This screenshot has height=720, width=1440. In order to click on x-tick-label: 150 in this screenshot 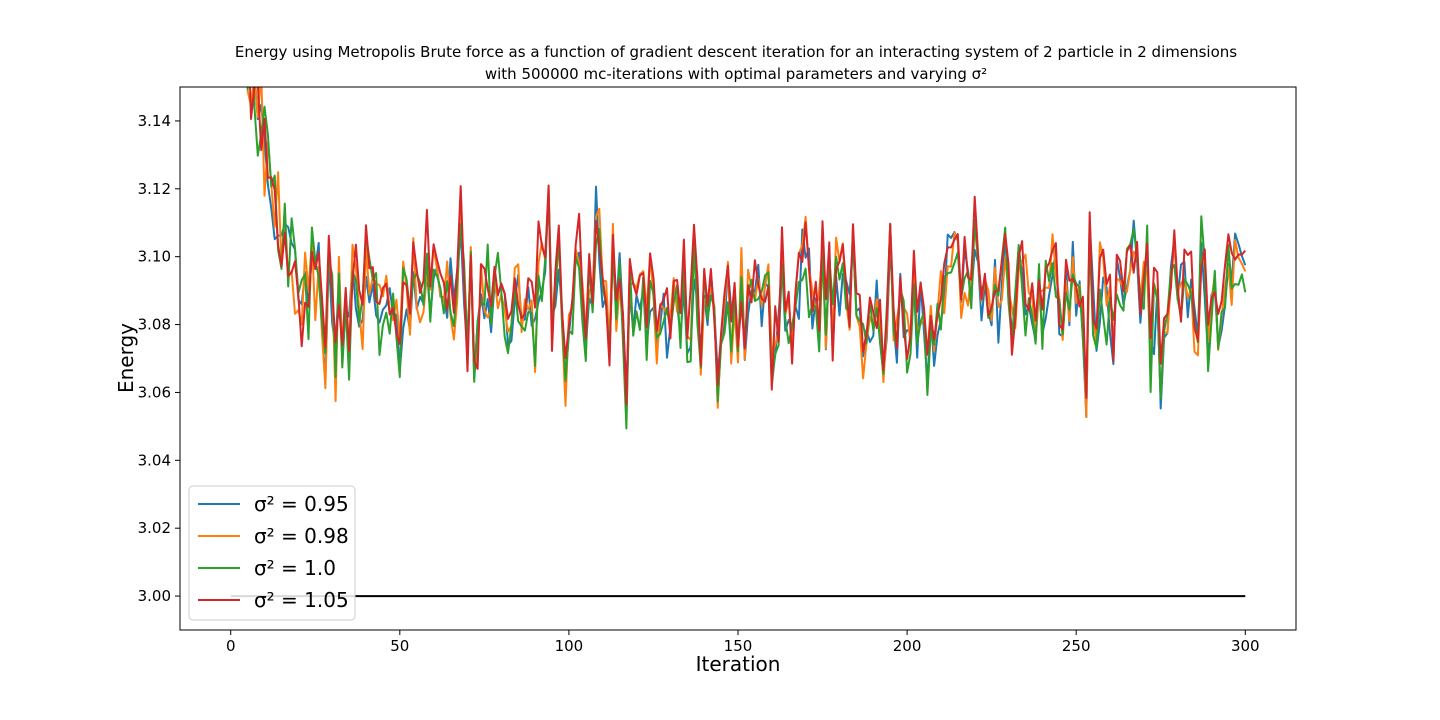, I will do `click(738, 646)`.